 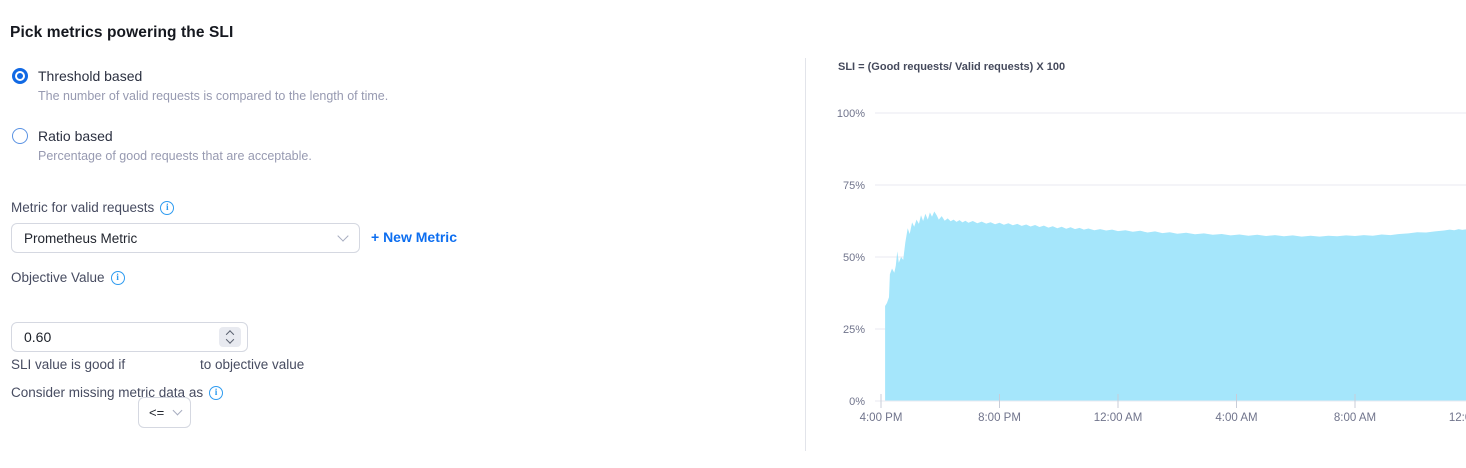 I want to click on valid-metric-select: Prometheus Metric, so click(x=185, y=238).